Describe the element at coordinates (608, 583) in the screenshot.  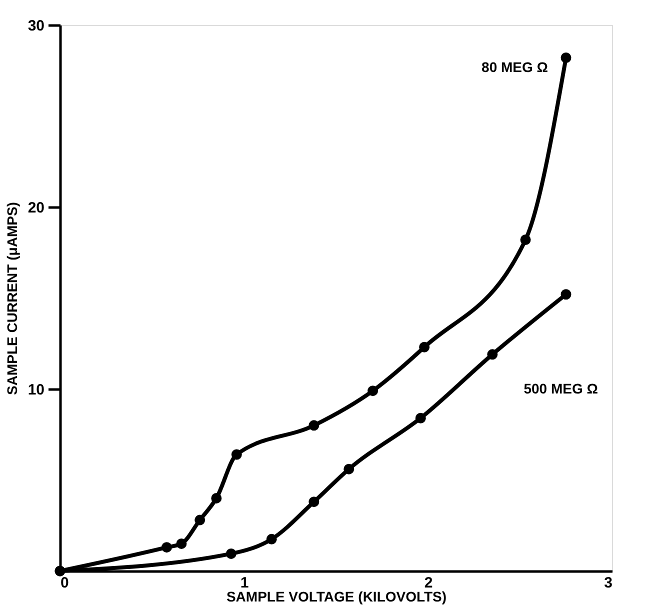
I see `x-tick-label: 3` at that location.